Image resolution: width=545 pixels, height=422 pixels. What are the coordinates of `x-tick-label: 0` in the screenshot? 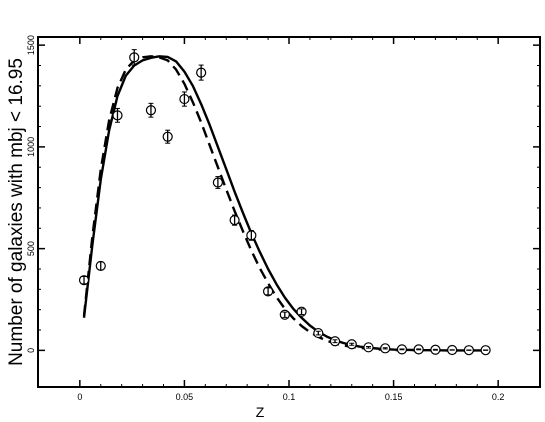 It's located at (79, 397).